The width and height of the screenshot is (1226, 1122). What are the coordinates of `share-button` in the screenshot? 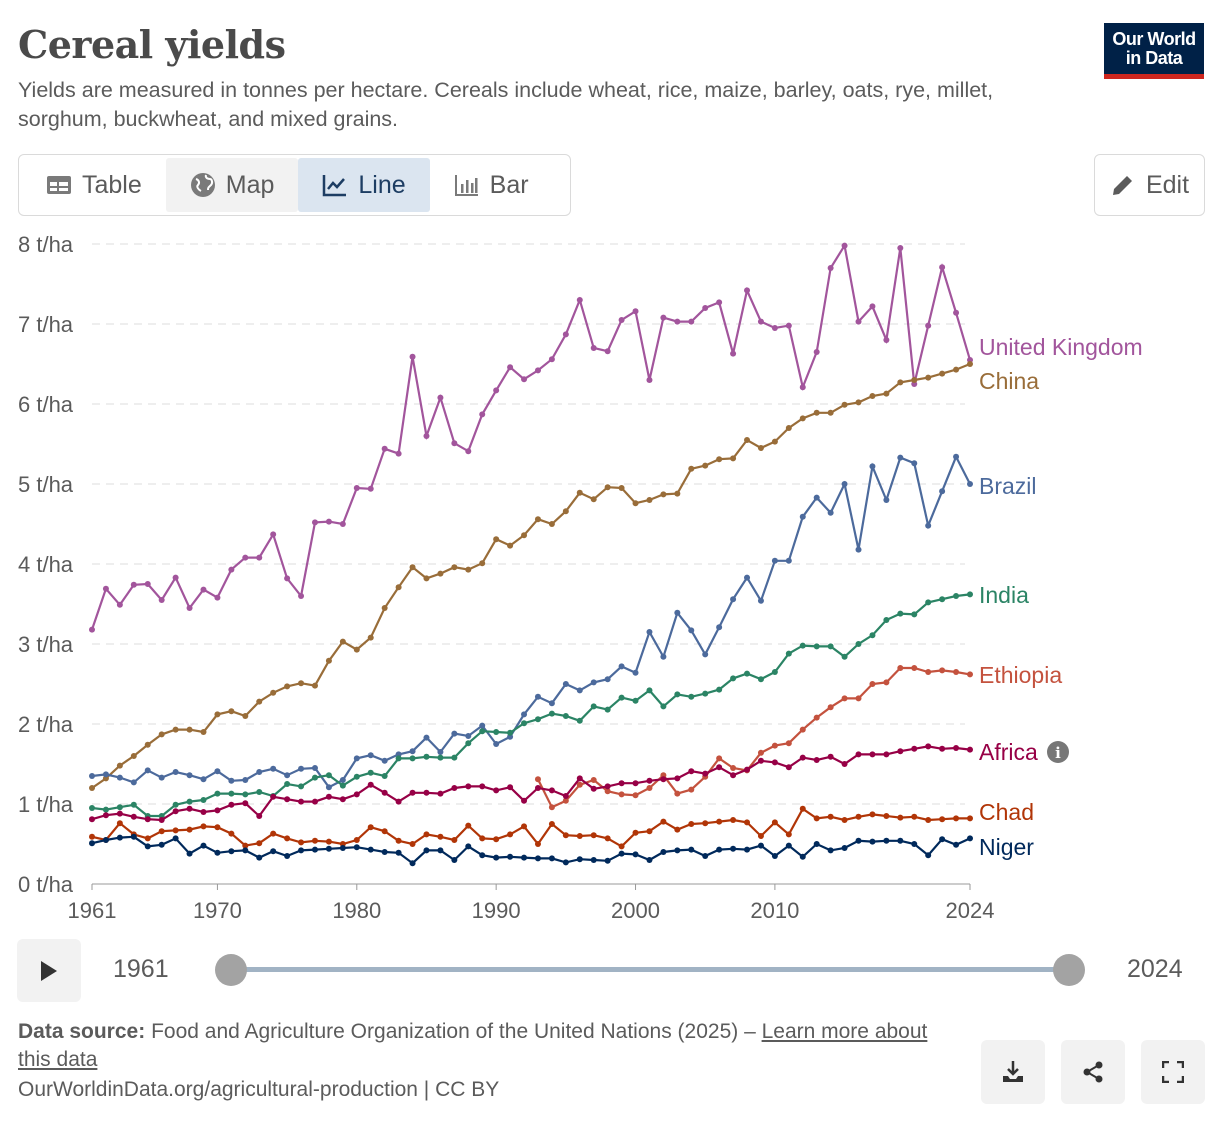 It's located at (1093, 1072).